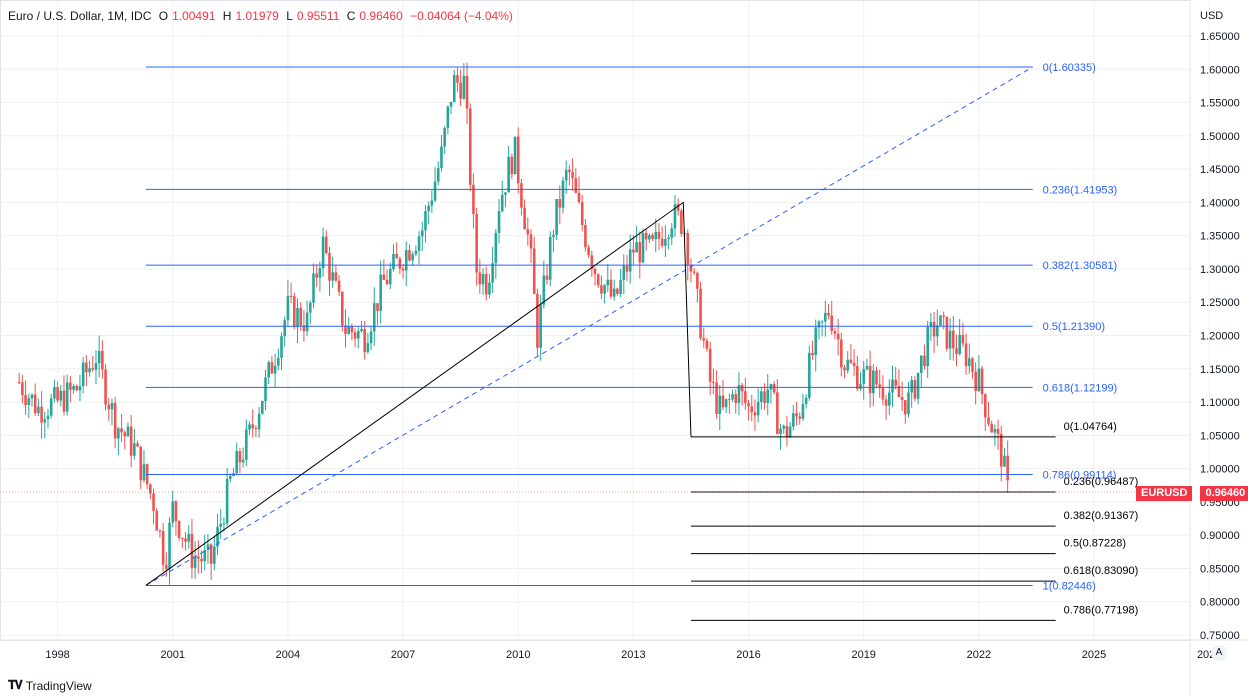  I want to click on fib-level-label: 0.618(1.12199), so click(1080, 388).